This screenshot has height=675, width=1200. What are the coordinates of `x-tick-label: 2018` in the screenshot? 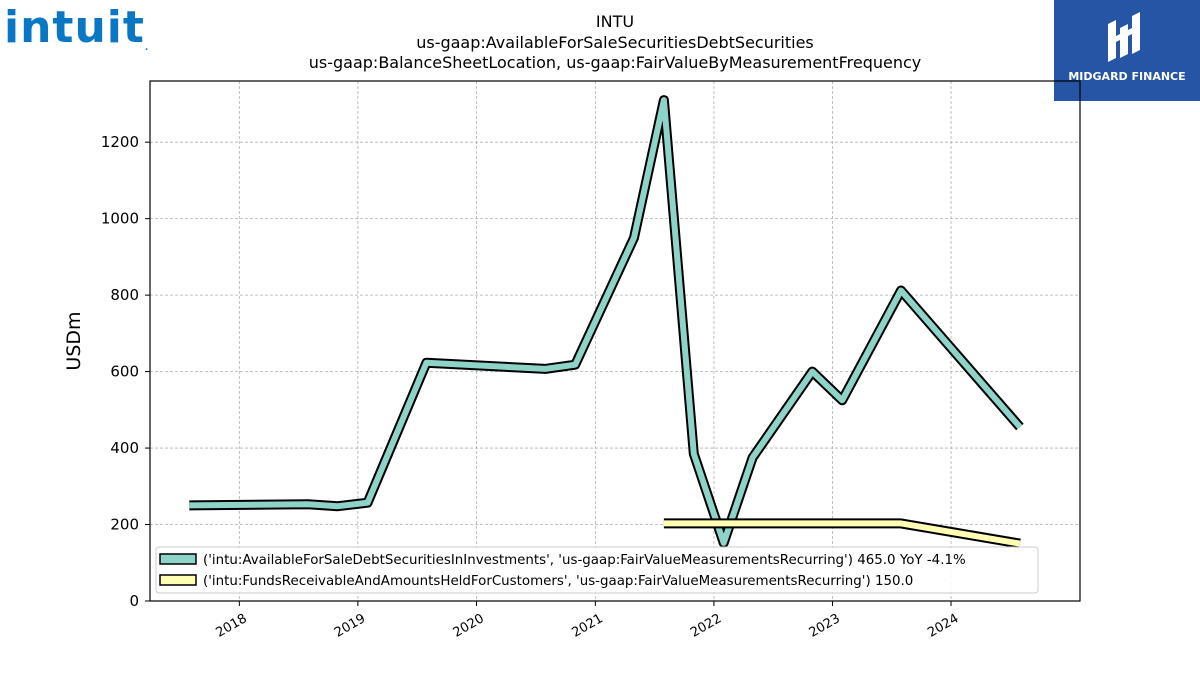 It's located at (231, 626).